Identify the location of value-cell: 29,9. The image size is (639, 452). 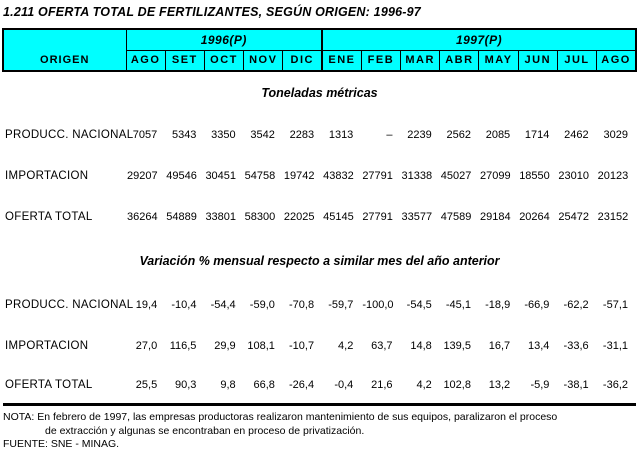
(225, 345).